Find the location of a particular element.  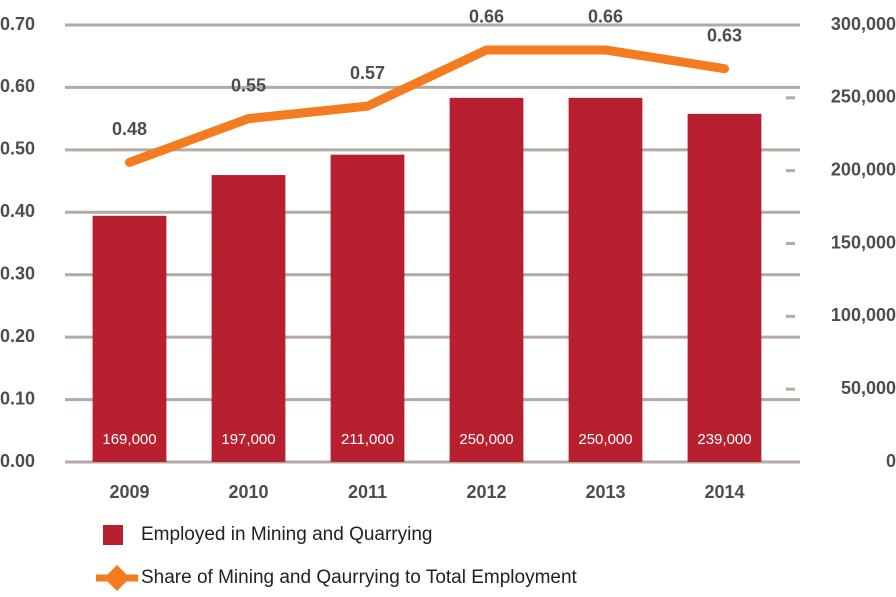

line-value-label: 0.55 is located at coordinates (248, 85).